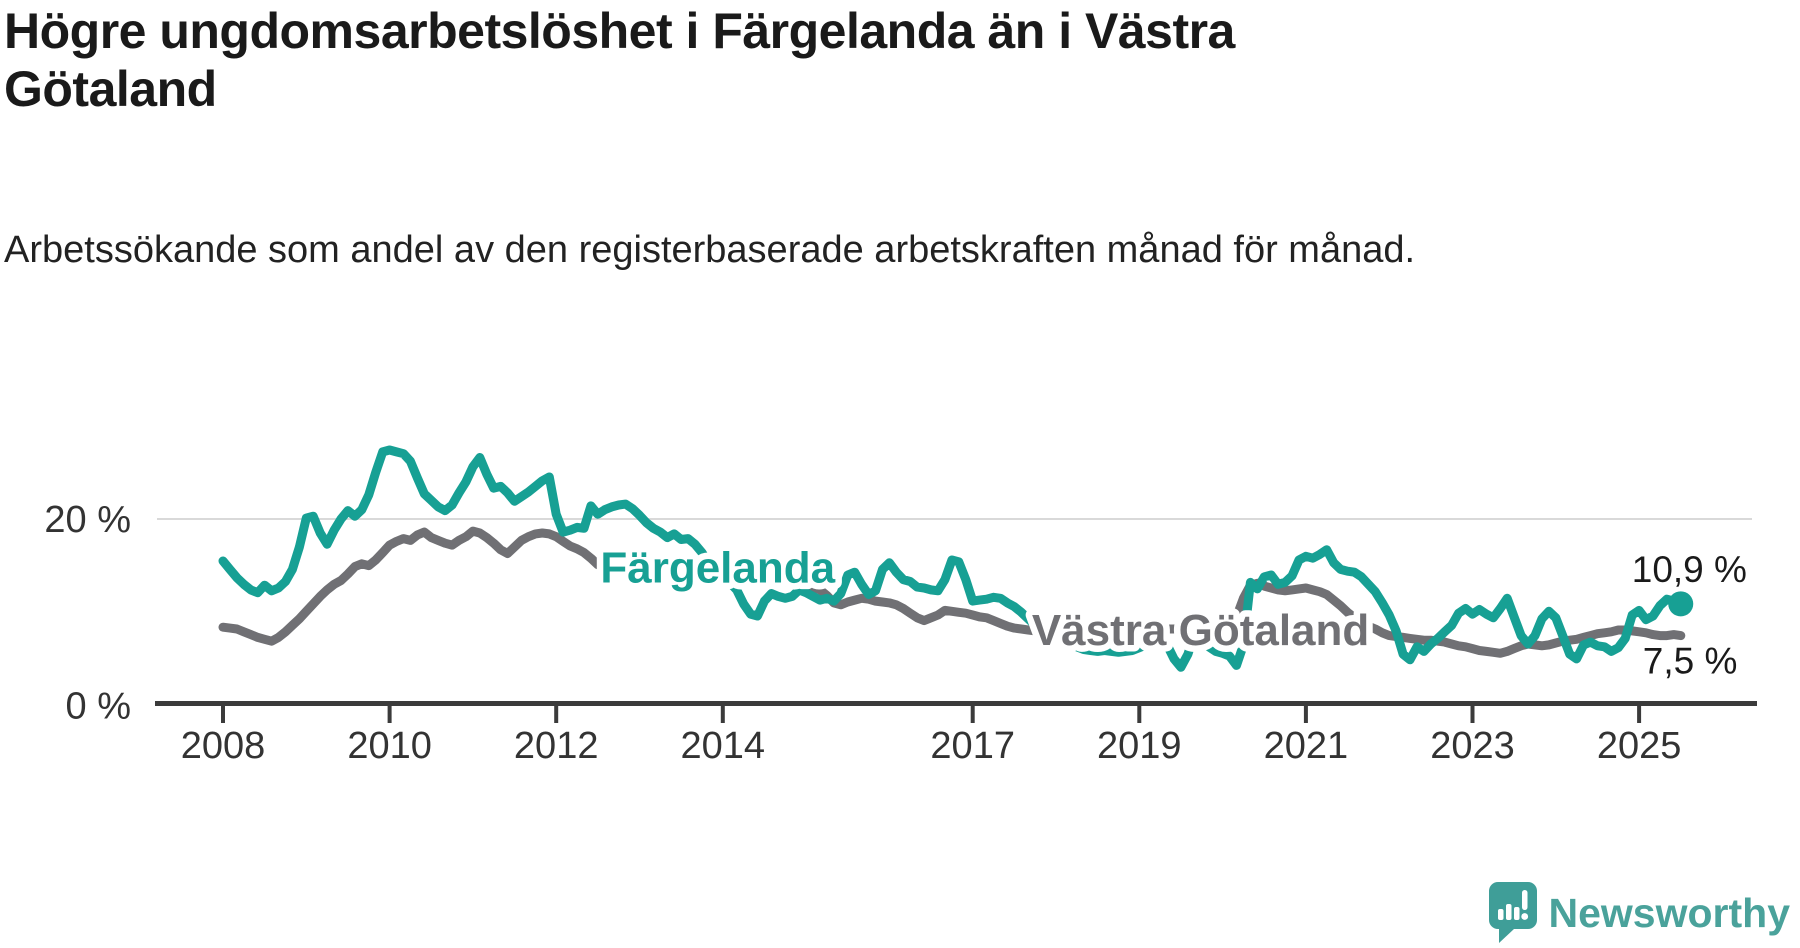 This screenshot has width=1800, height=948. What do you see at coordinates (87, 520) in the screenshot?
I see `y-axis-label: 20 %` at bounding box center [87, 520].